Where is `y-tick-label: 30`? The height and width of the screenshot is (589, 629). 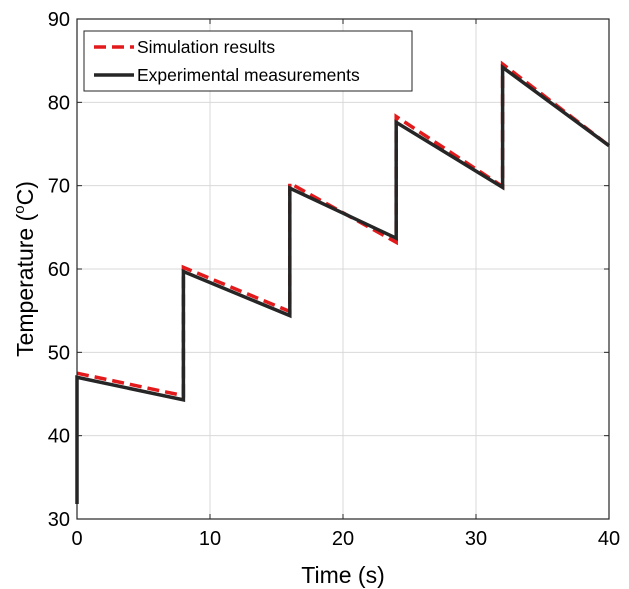
y-tick-label: 30 is located at coordinates (59, 520).